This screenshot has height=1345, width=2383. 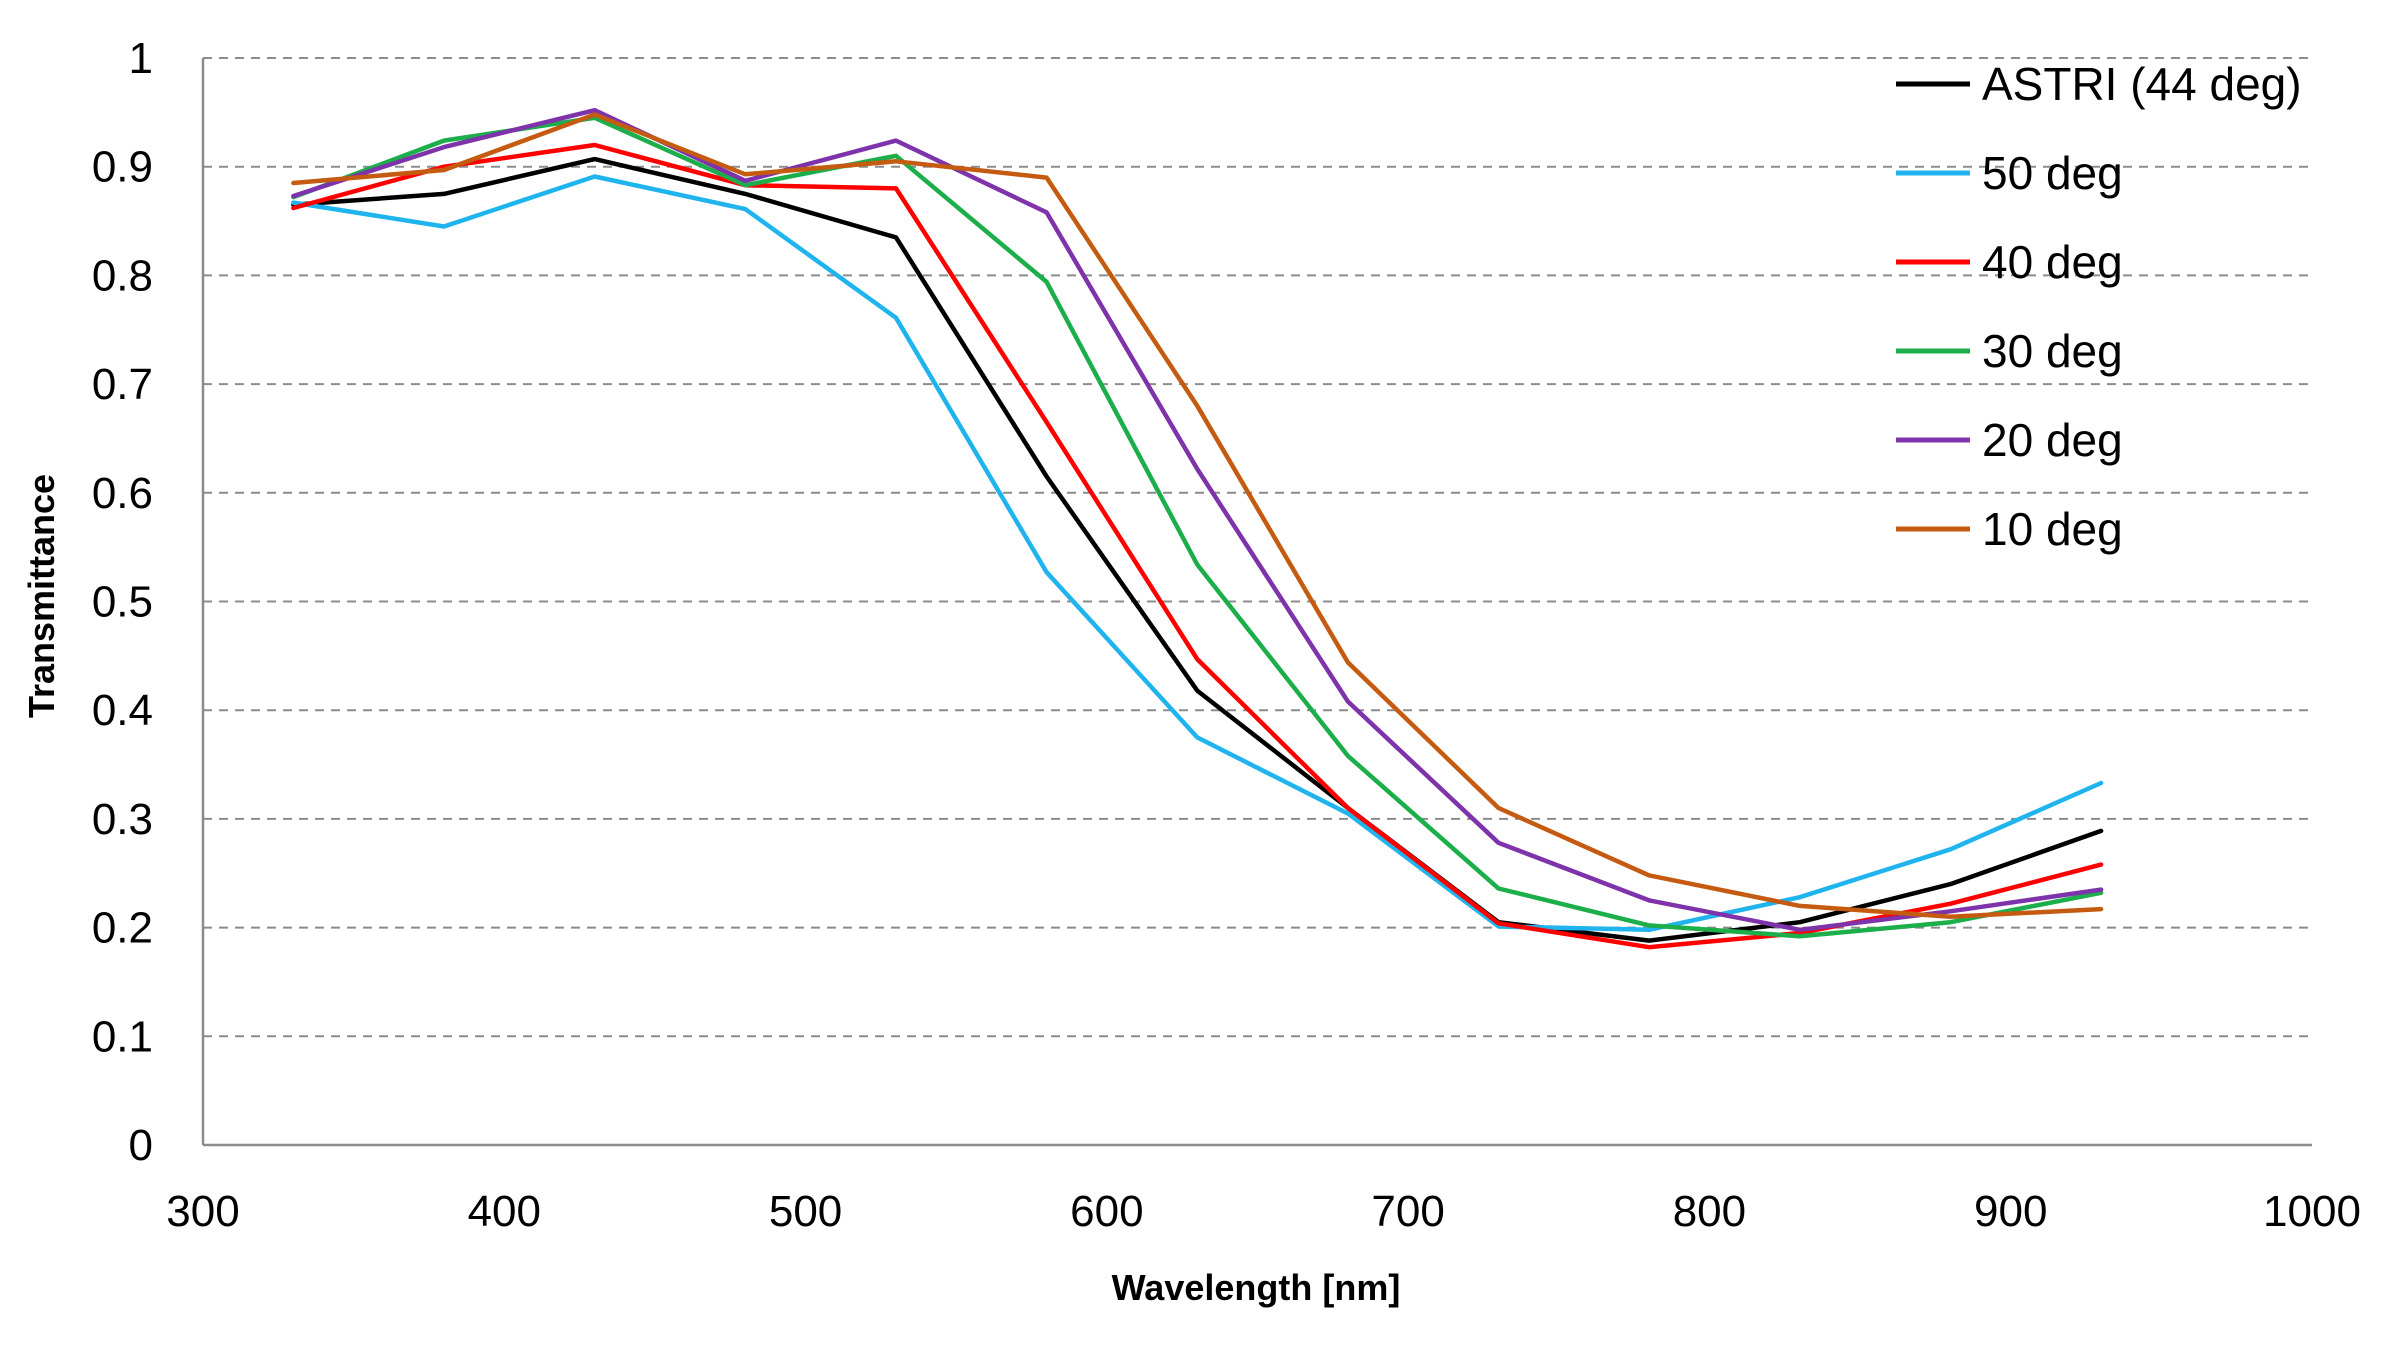 What do you see at coordinates (1106, 1211) in the screenshot?
I see `x-tick-label: 600` at bounding box center [1106, 1211].